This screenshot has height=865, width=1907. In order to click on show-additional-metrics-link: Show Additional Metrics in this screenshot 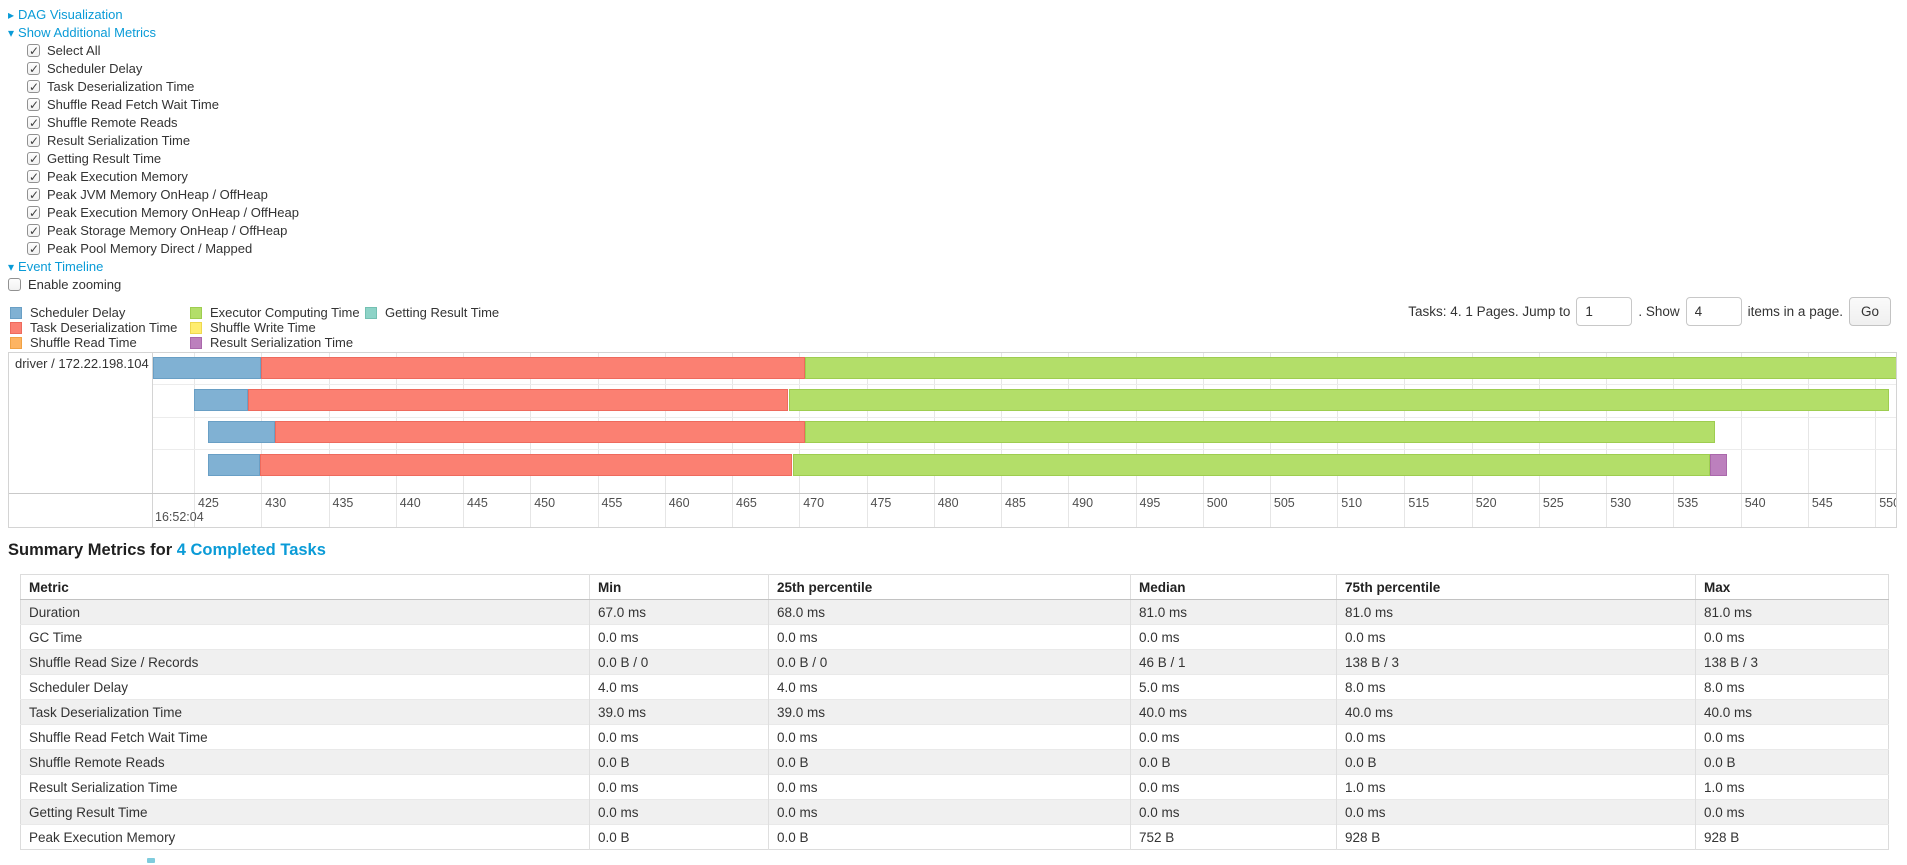, I will do `click(87, 32)`.